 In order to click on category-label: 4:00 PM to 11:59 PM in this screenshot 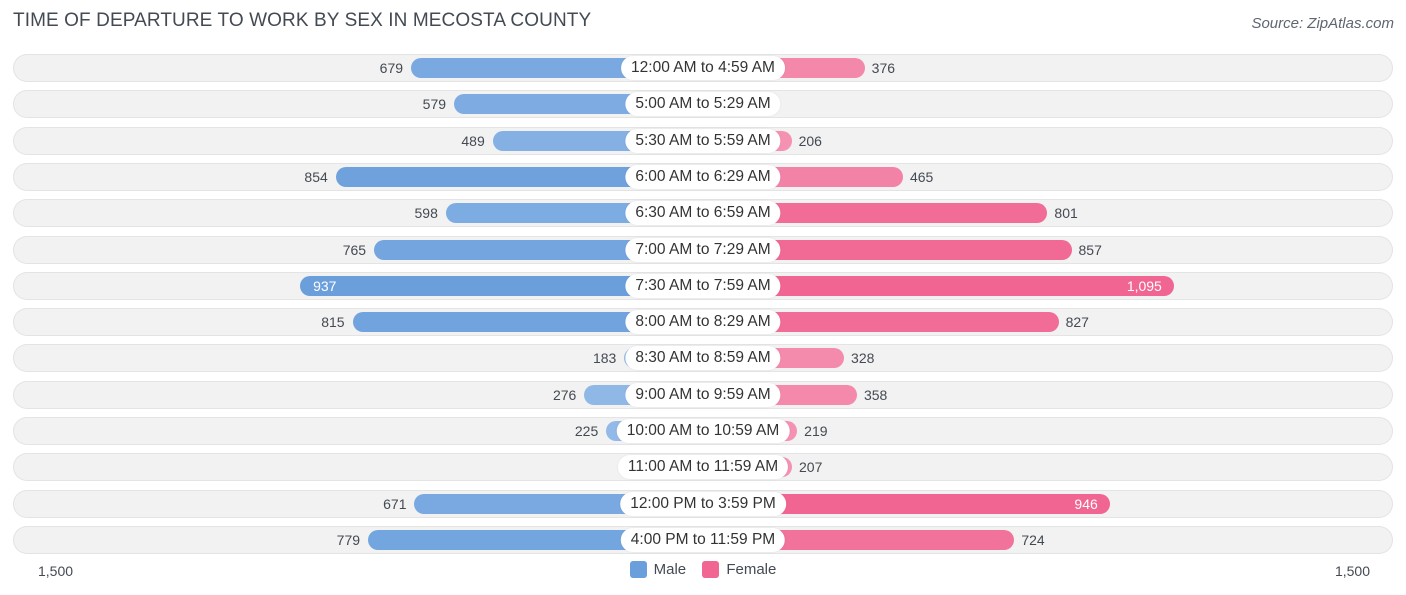, I will do `click(703, 539)`.